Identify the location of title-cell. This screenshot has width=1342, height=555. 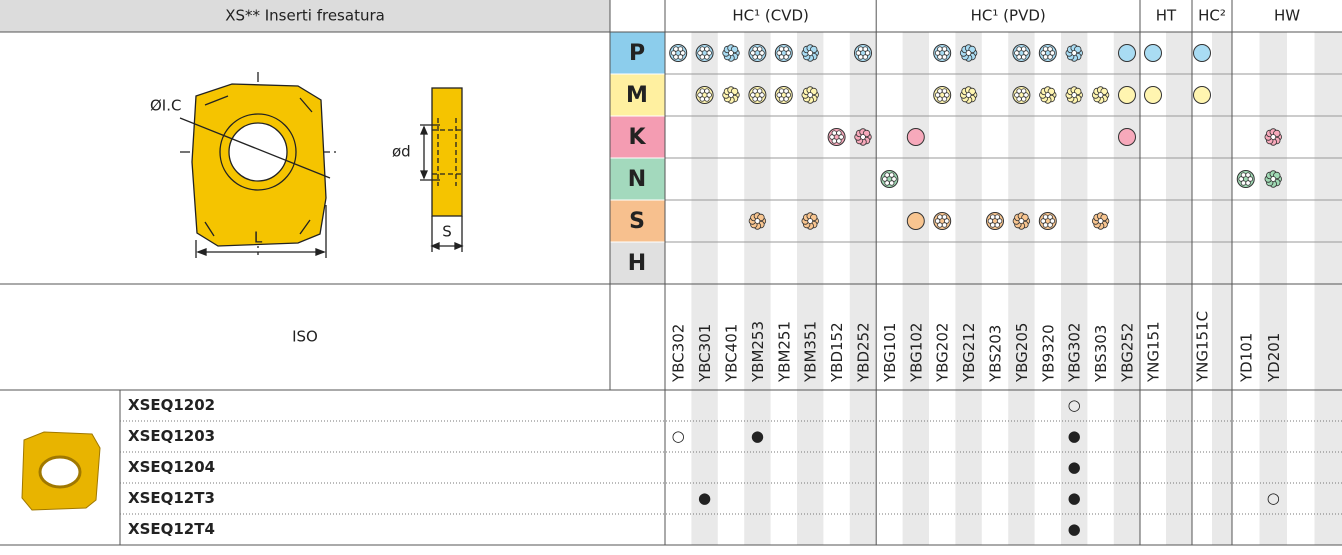
(305, 16).